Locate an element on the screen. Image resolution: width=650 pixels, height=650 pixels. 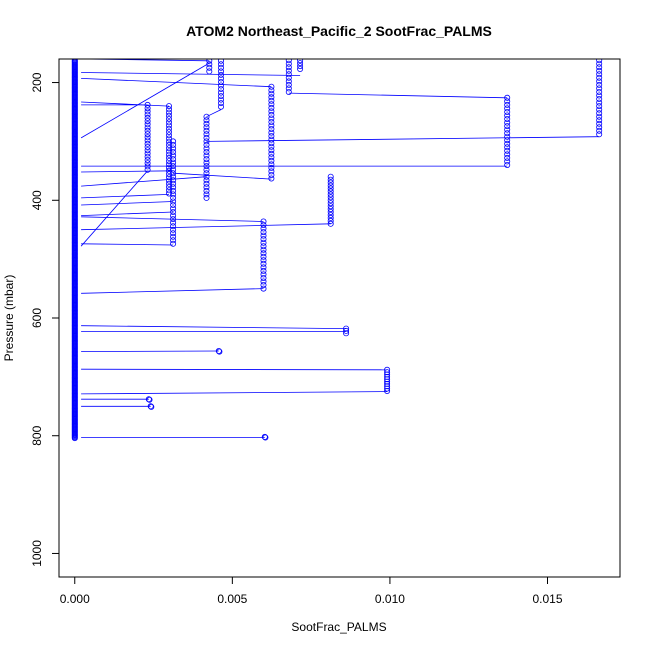
y-axis: 200 400 600 800 1000 is located at coordinates (45, 319).